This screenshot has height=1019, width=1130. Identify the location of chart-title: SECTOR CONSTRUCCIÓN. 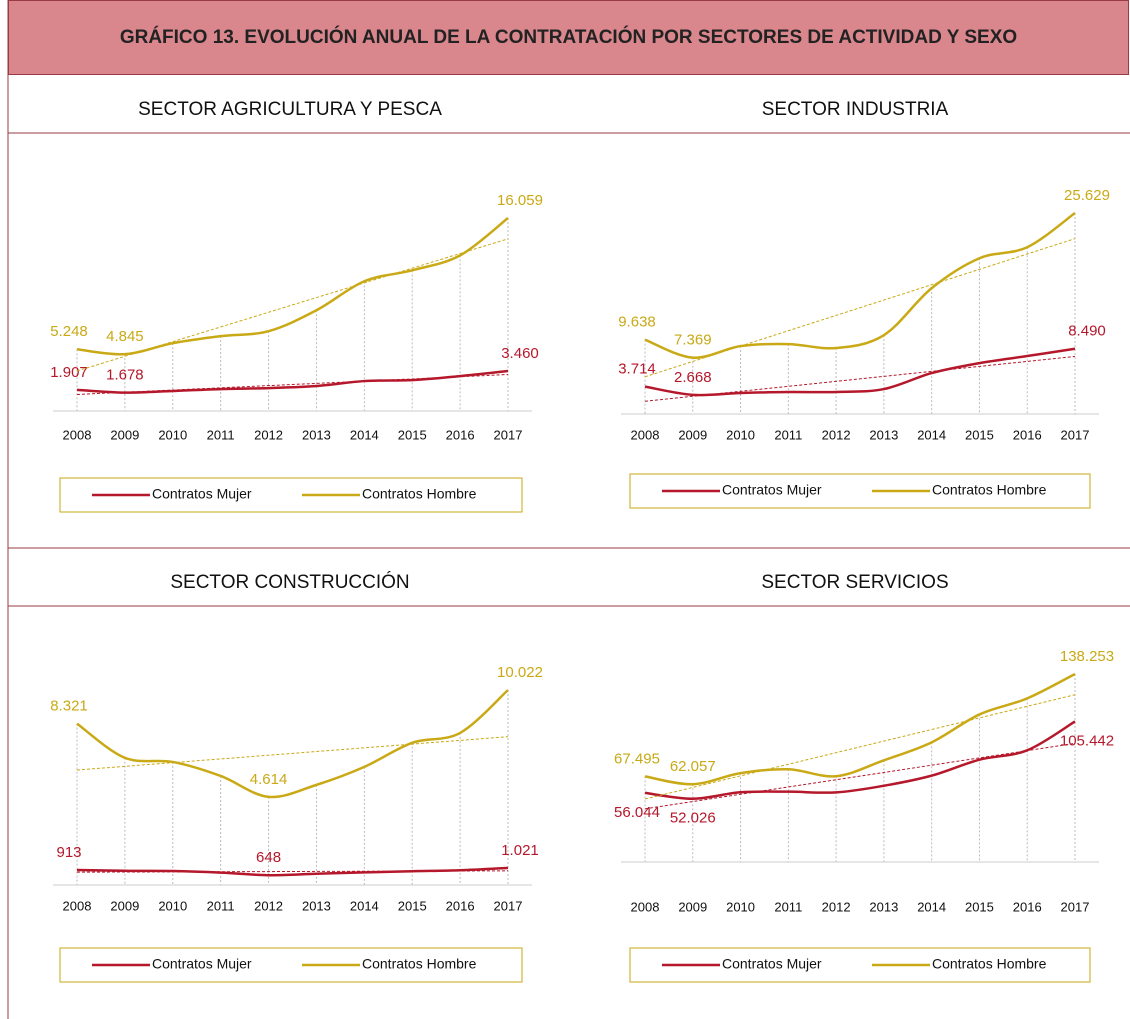
(289, 582).